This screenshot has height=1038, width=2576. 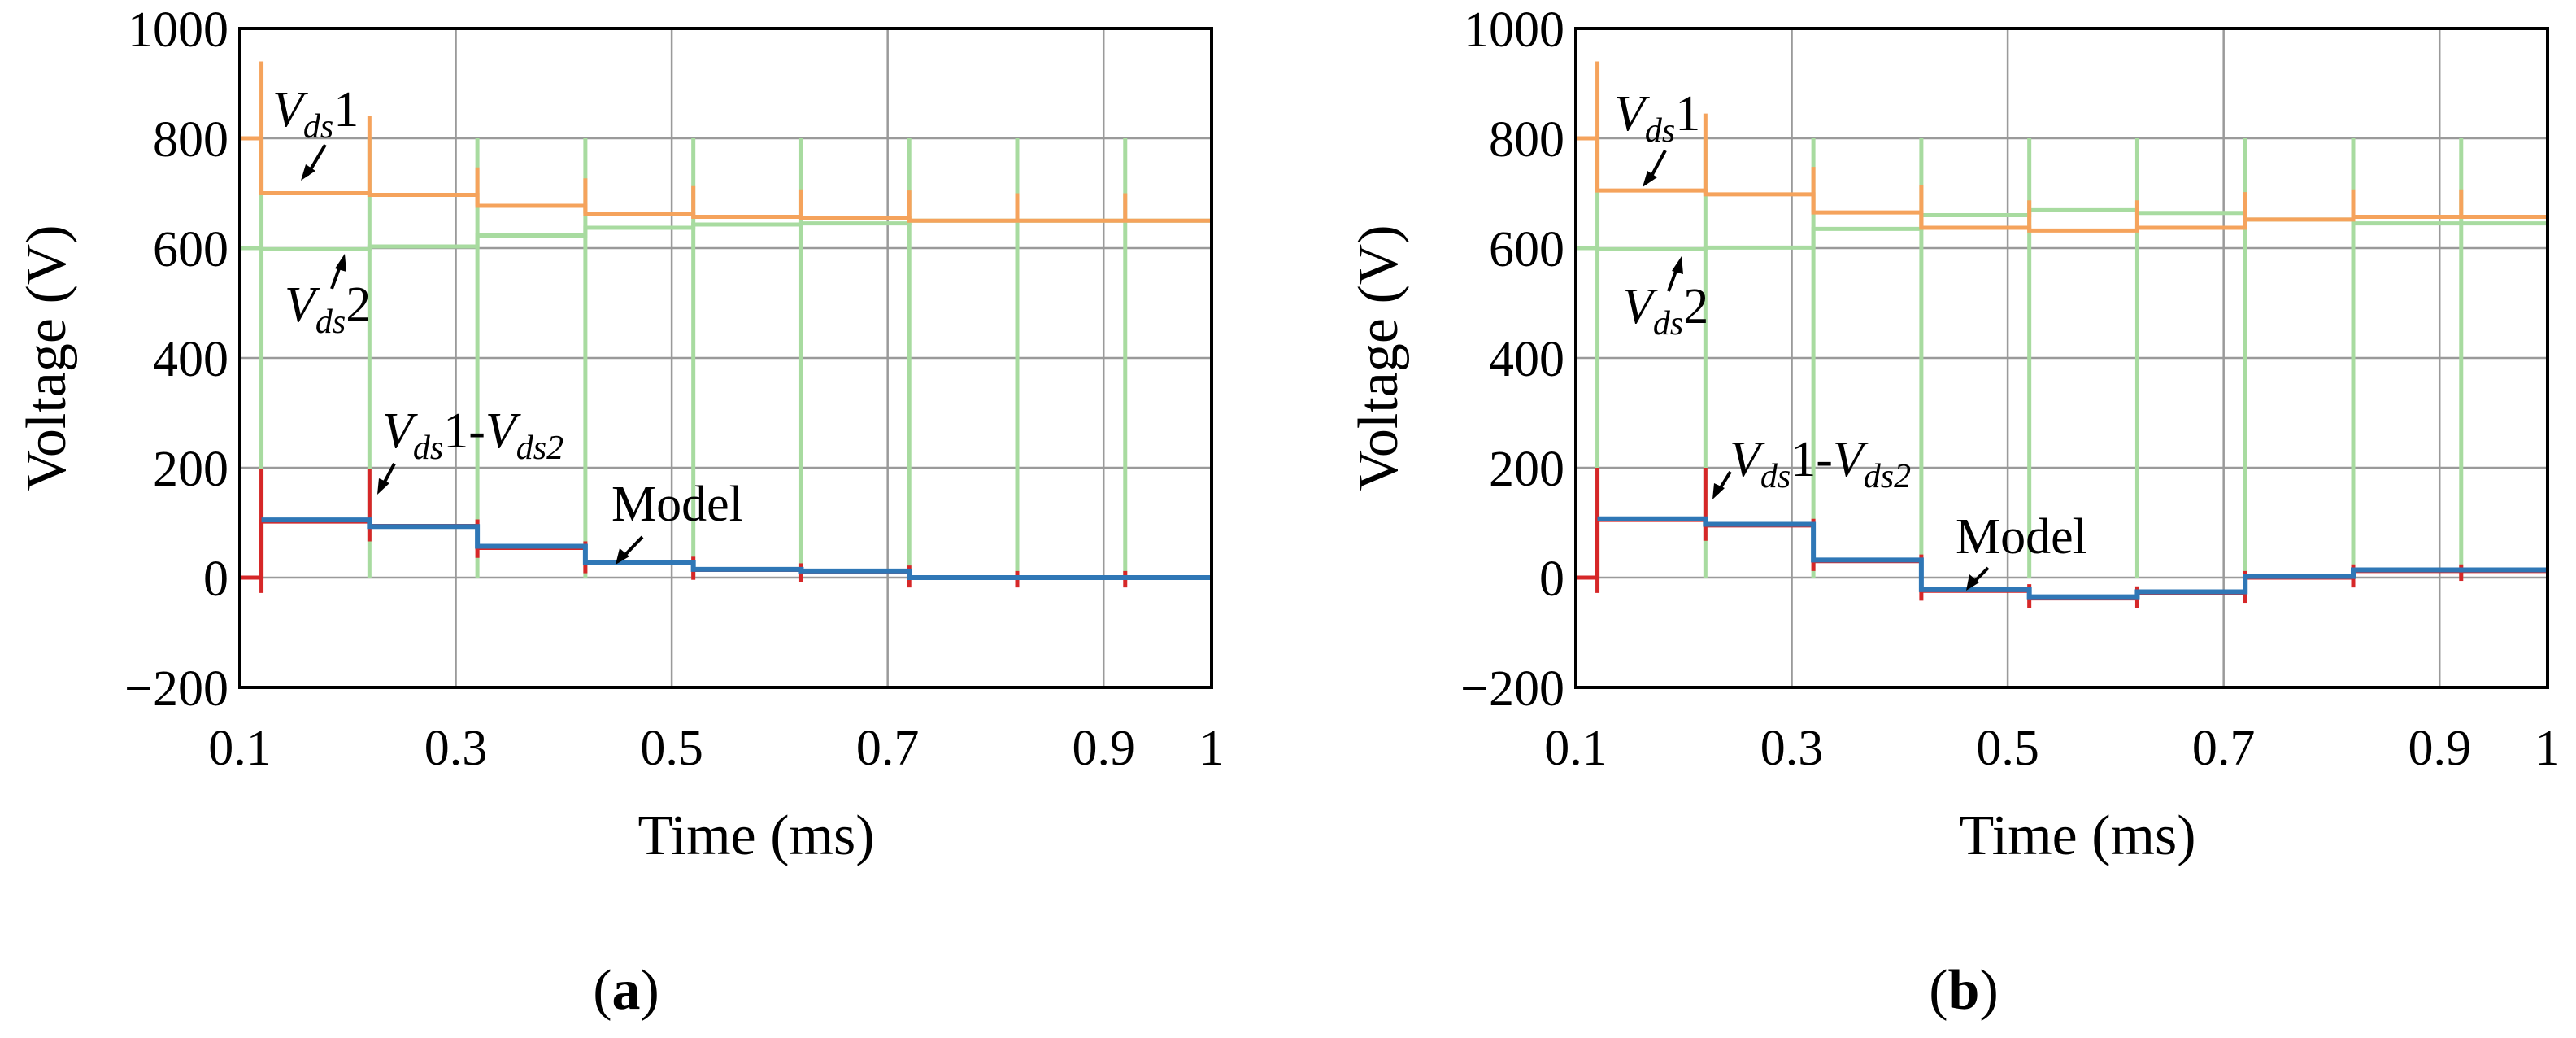 What do you see at coordinates (626, 991) in the screenshot?
I see `panel-label-a: (a)` at bounding box center [626, 991].